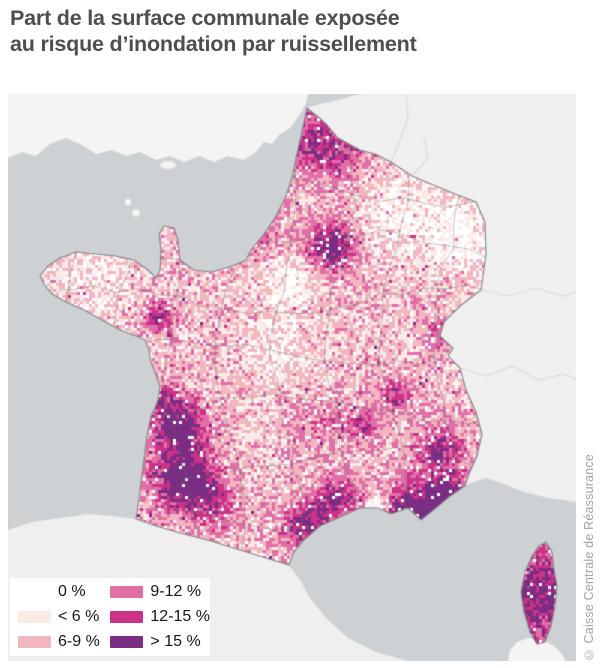  I want to click on legend-item: < 6 %, so click(64, 617).